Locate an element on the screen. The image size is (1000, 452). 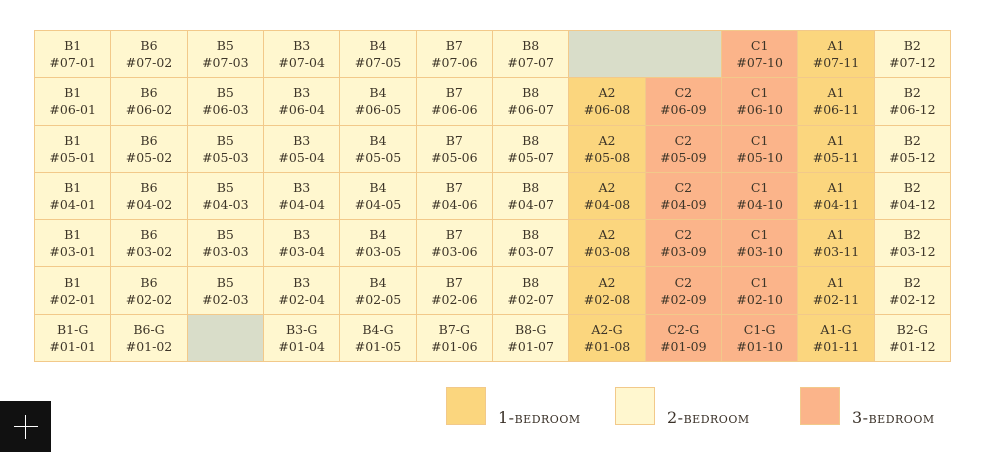
unit-cell: C2 #02-09 is located at coordinates (683, 291).